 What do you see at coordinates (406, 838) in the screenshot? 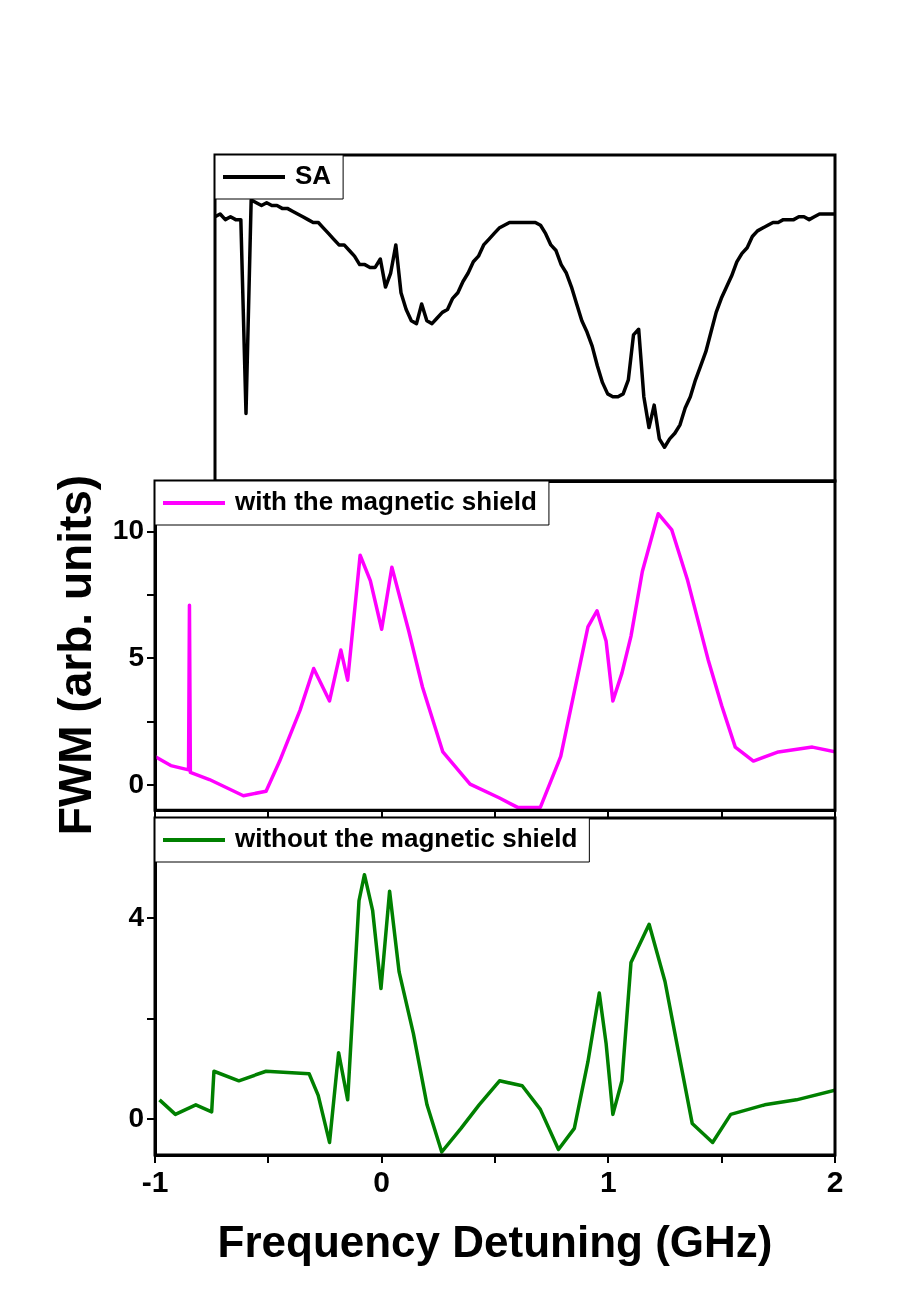
I see `legend-label: without the magnetic shield` at bounding box center [406, 838].